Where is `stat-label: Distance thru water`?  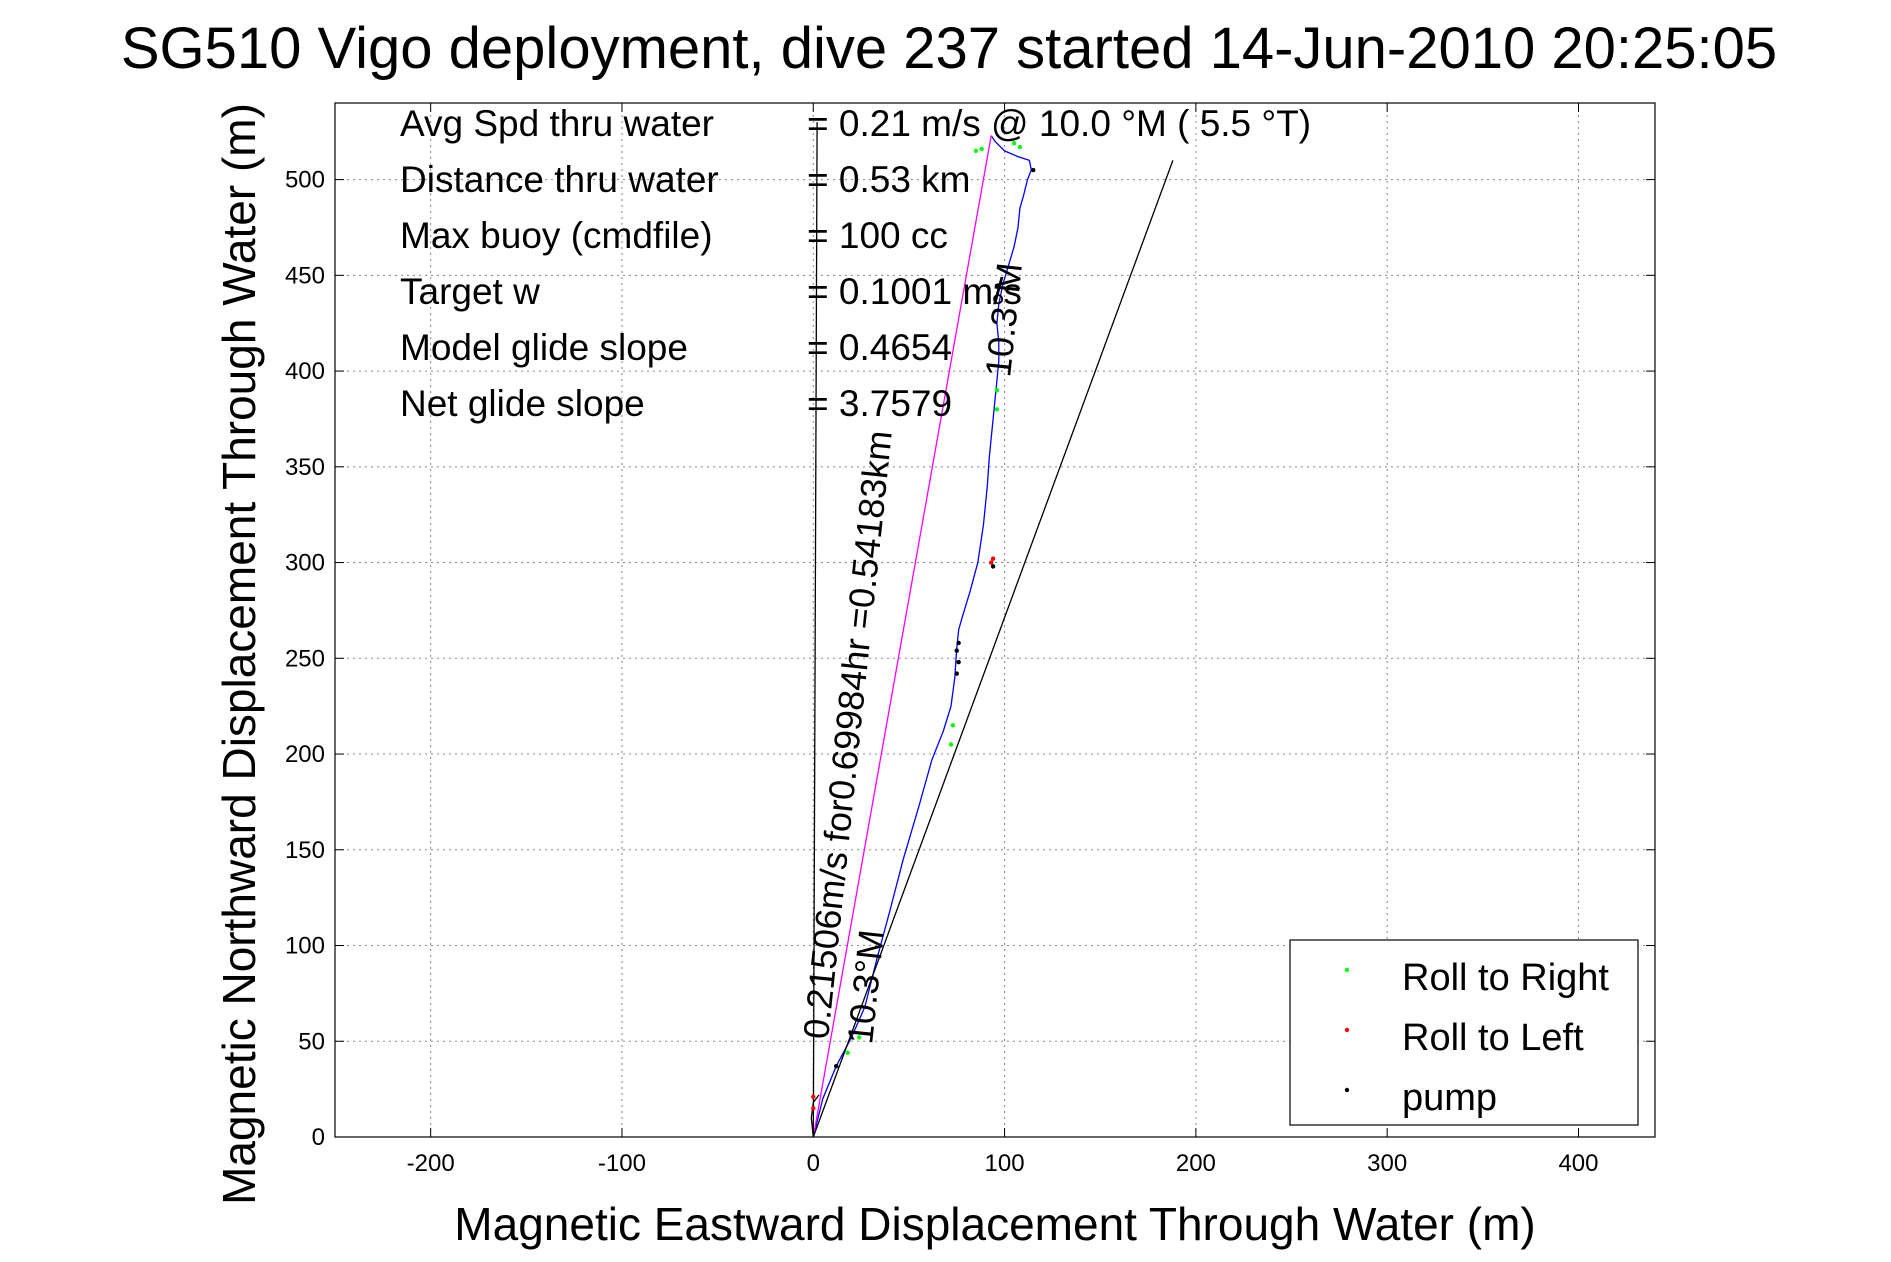
stat-label: Distance thru water is located at coordinates (559, 179).